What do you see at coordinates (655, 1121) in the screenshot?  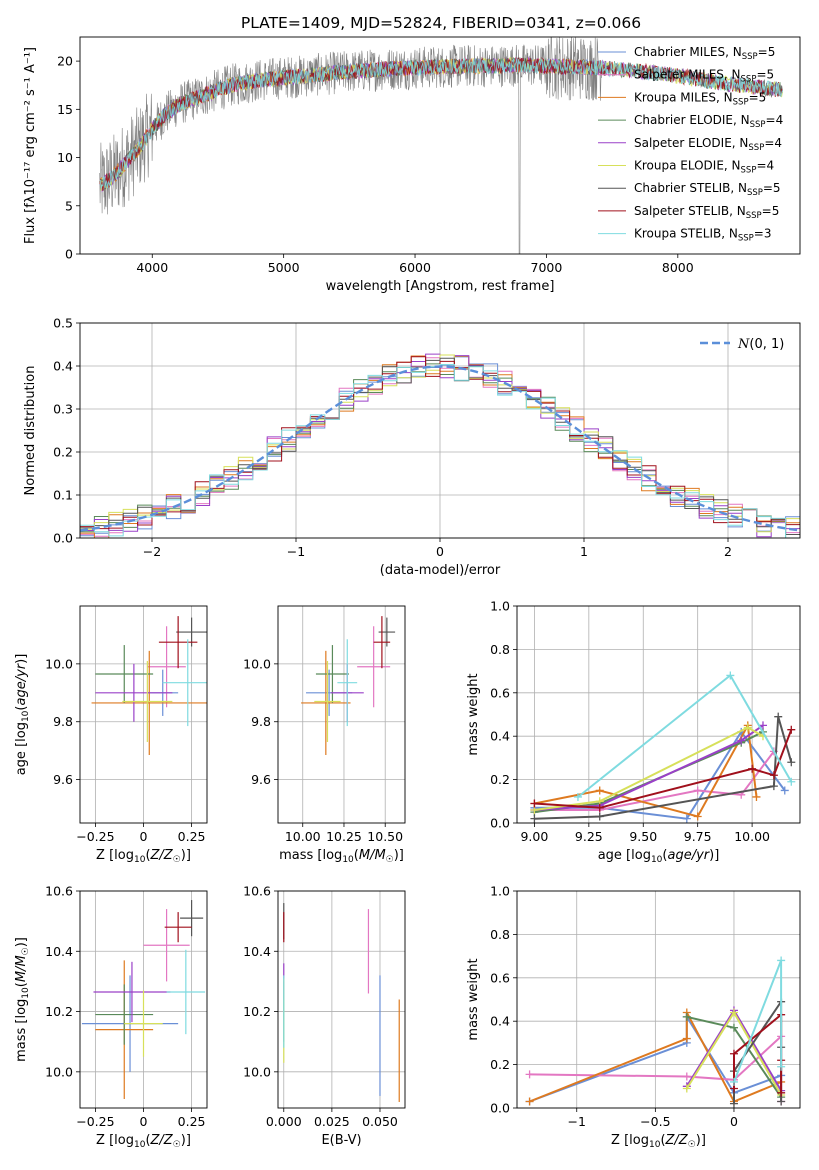 I see `x-tick-label: −0.5` at bounding box center [655, 1121].